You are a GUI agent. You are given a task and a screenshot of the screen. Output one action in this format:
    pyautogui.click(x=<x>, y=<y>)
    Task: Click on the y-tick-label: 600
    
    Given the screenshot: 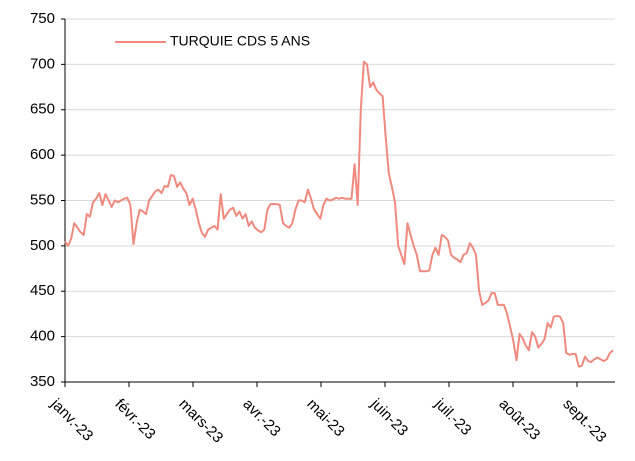 What is the action you would take?
    pyautogui.click(x=42, y=154)
    